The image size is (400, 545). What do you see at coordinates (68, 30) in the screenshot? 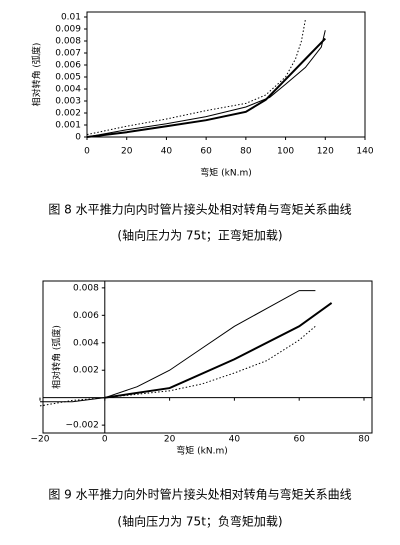
I see `y-tick-label: 0.009` at bounding box center [68, 30].